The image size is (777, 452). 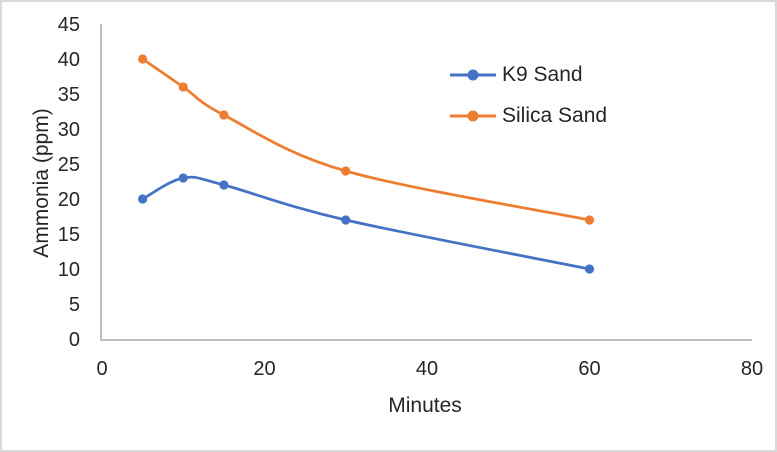 What do you see at coordinates (69, 25) in the screenshot?
I see `y-tick-label: 45` at bounding box center [69, 25].